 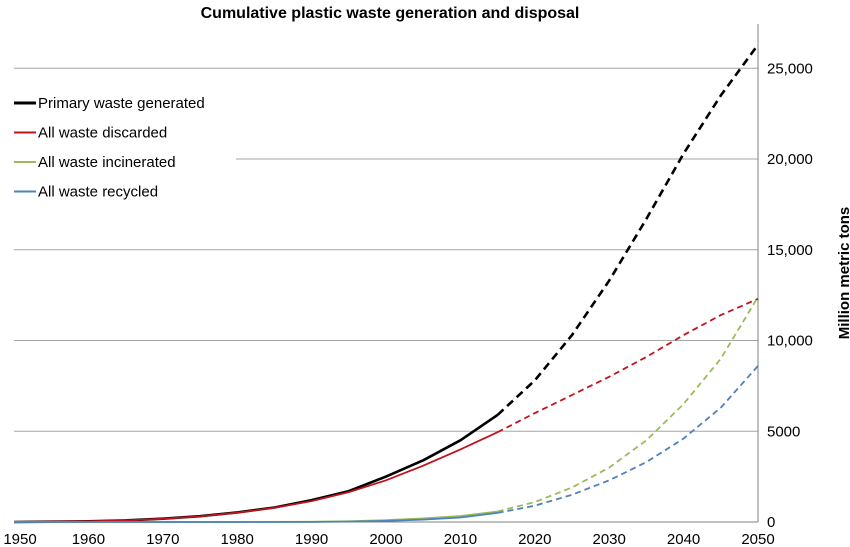 What do you see at coordinates (19, 539) in the screenshot?
I see `x-tick-label: 1950` at bounding box center [19, 539].